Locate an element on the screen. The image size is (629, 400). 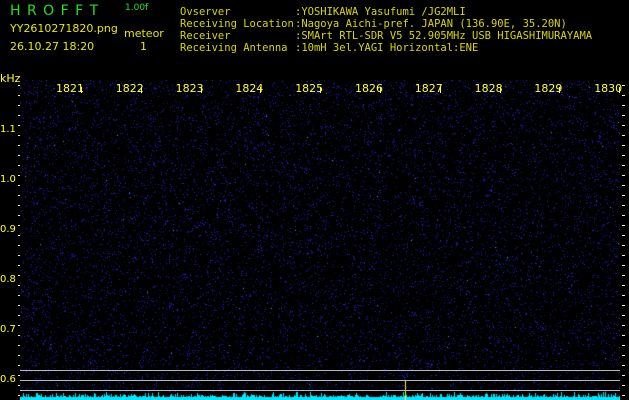
info-key-receiver: Receiver is located at coordinates (205, 36).